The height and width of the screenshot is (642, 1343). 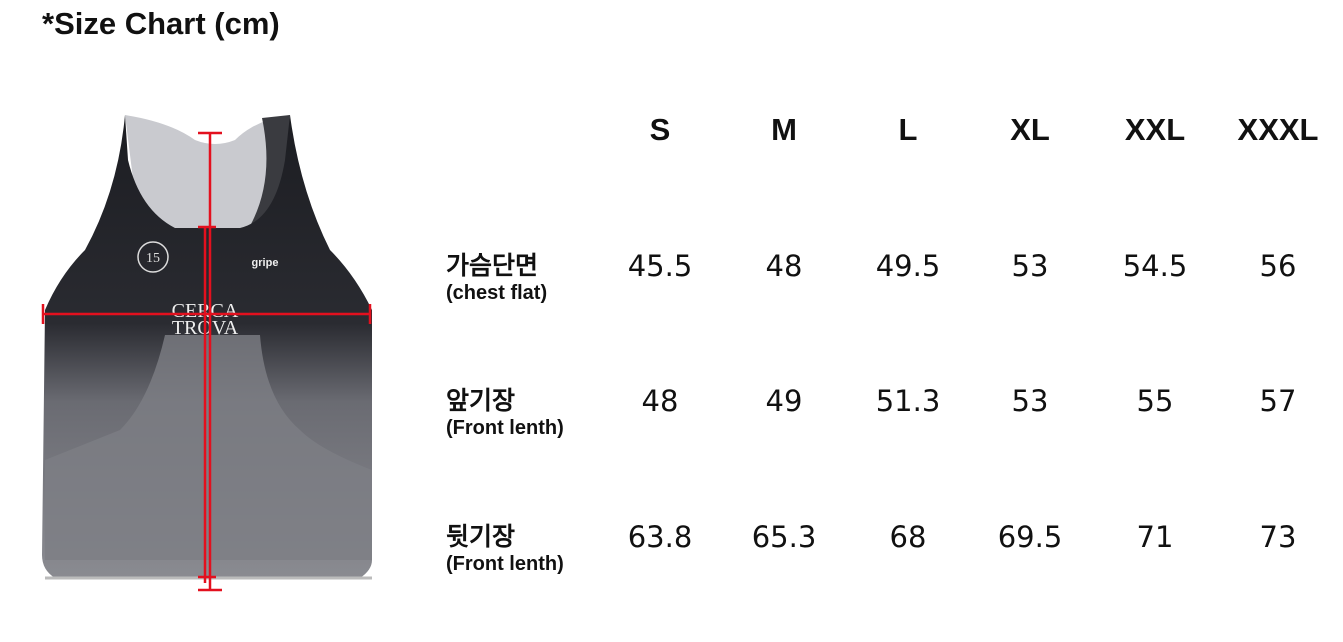 I want to click on size-value-cell: 71, so click(x=1155, y=537).